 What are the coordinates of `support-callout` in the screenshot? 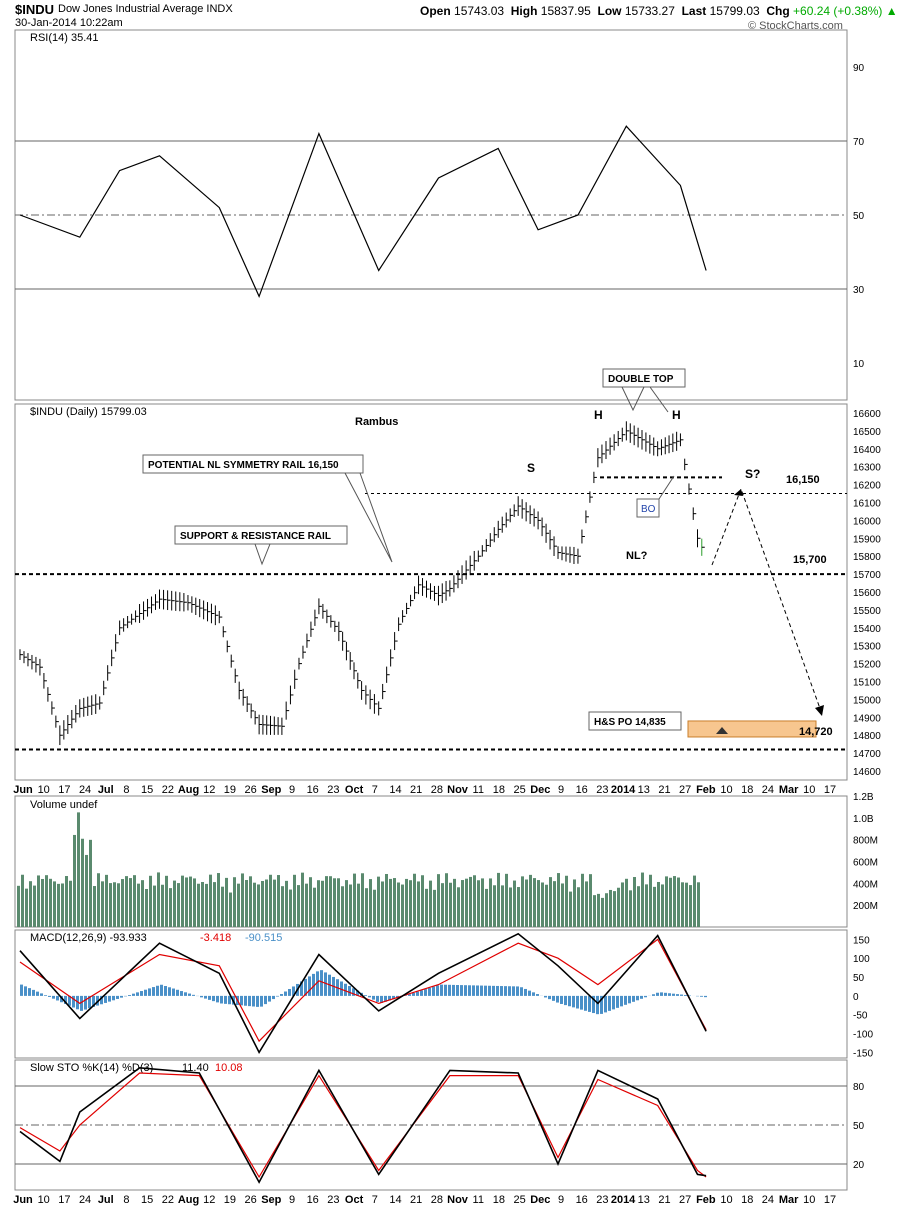 It's located at (262, 554).